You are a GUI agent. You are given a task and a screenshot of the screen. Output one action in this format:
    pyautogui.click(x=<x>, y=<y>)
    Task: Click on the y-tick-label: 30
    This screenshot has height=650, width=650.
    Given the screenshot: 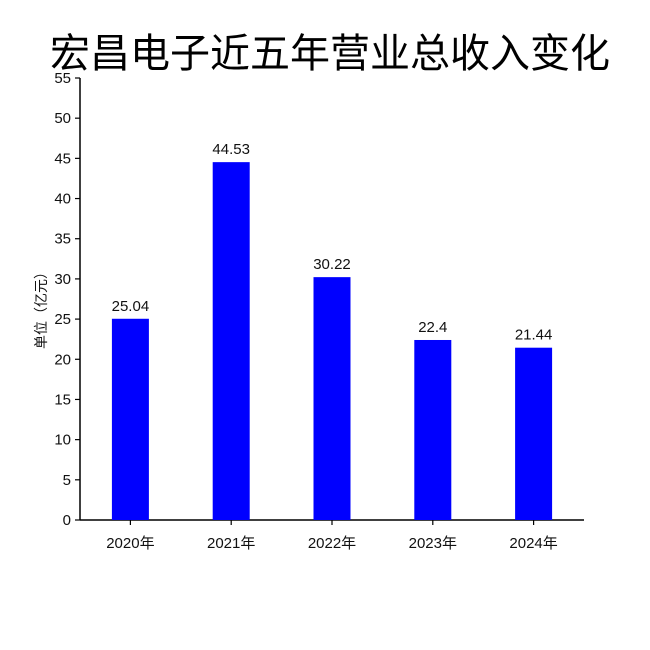 What is the action you would take?
    pyautogui.click(x=62, y=279)
    